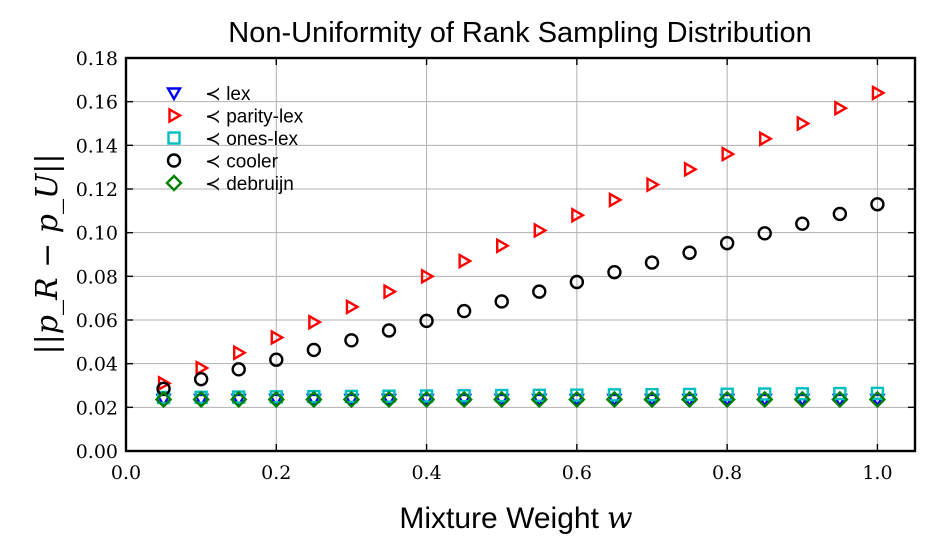  I want to click on y-tick-label: 0.08, so click(97, 277).